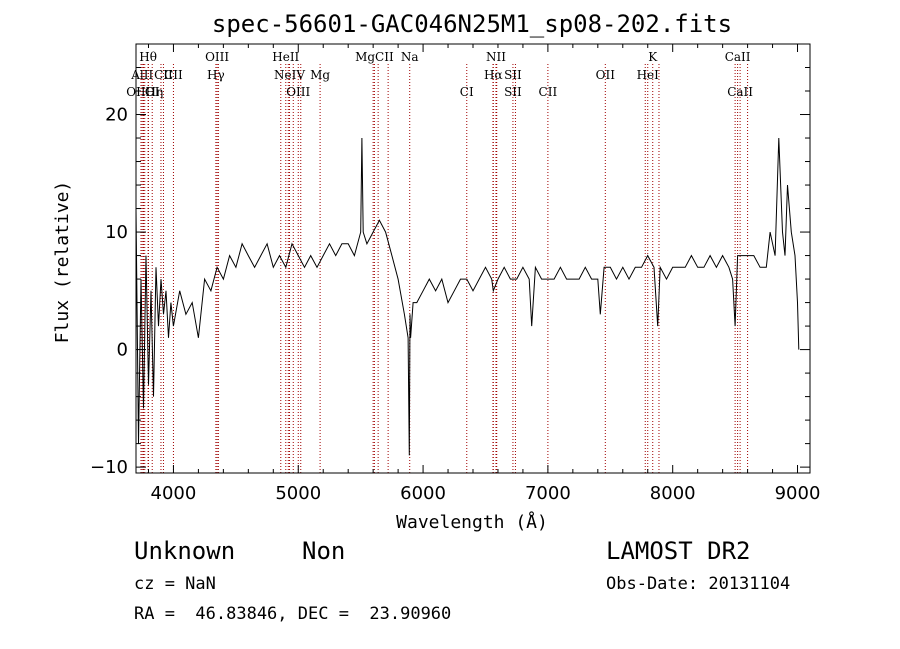  What do you see at coordinates (472, 522) in the screenshot?
I see `x-axis-label: Wavelength (Å)` at bounding box center [472, 522].